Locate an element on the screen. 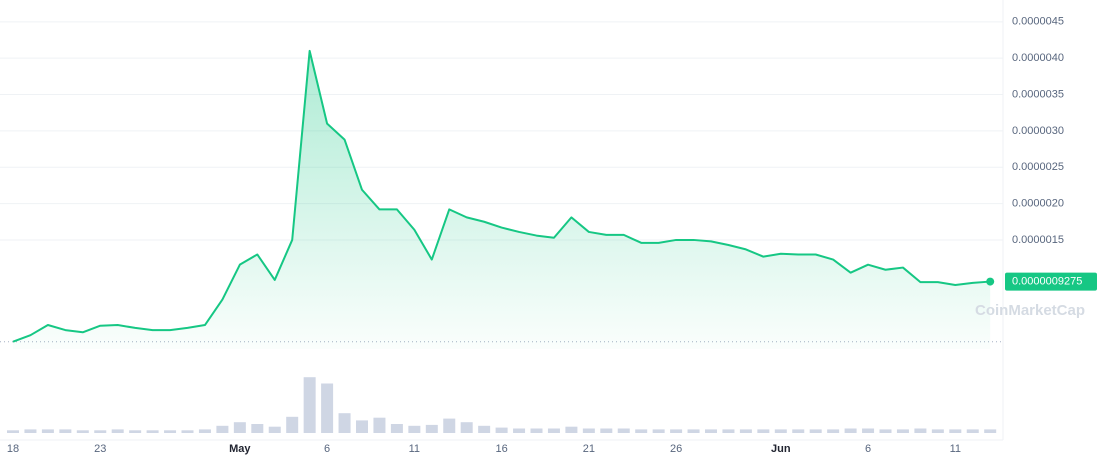  y-tick-label: 0.0000040 is located at coordinates (1038, 58).